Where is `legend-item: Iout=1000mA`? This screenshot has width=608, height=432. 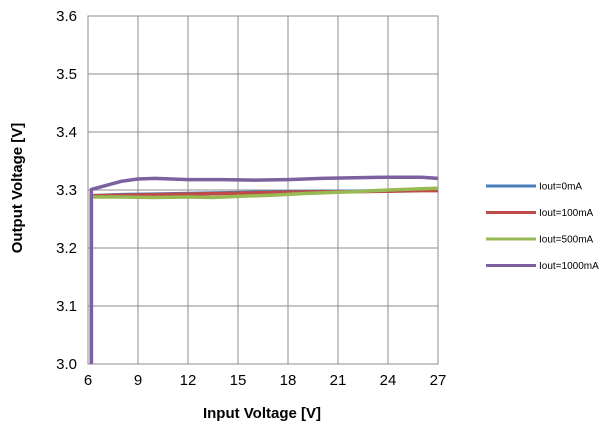 legend-item: Iout=1000mA is located at coordinates (542, 266).